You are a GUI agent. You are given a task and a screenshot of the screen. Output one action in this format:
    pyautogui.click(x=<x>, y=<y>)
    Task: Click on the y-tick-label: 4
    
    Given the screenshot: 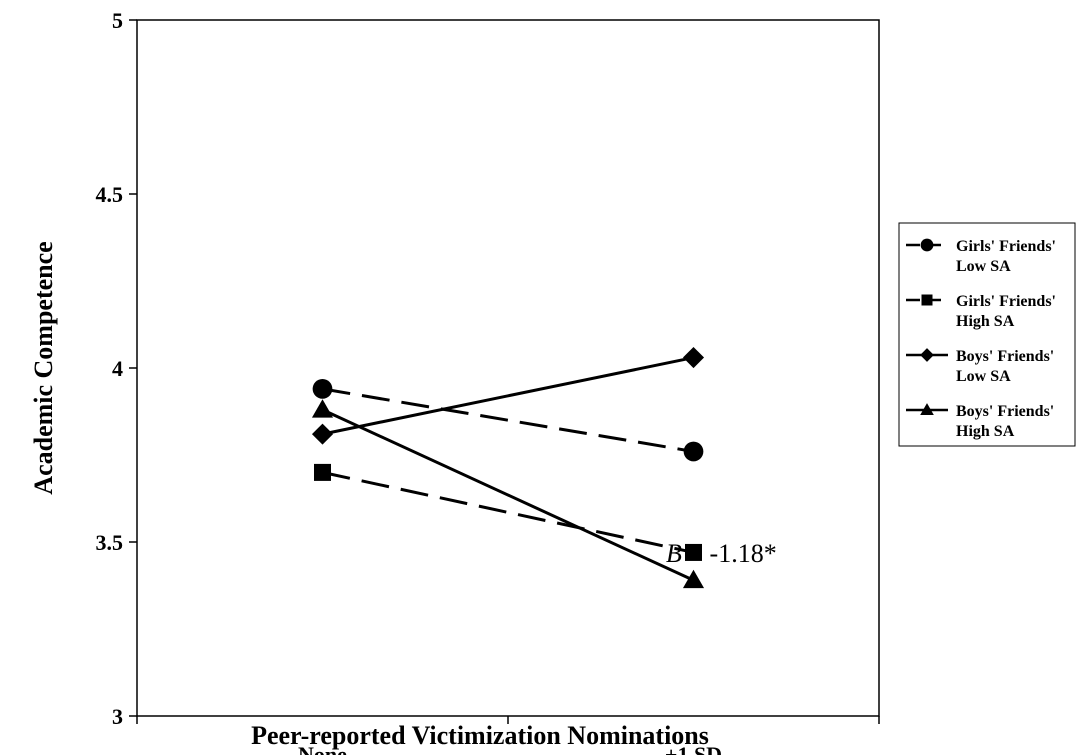 What is the action you would take?
    pyautogui.click(x=117, y=368)
    